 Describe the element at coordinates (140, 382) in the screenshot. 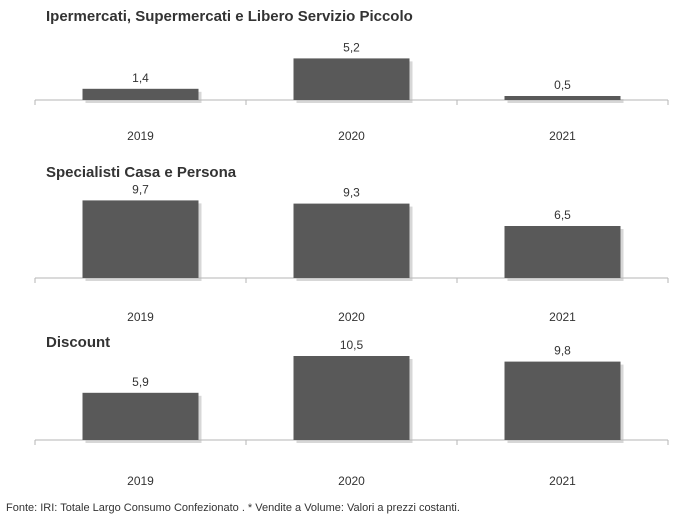

I see `data-label-2019: 5,9` at that location.